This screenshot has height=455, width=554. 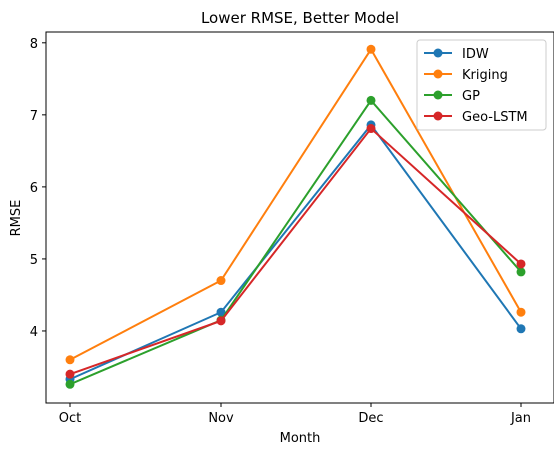 What do you see at coordinates (34, 44) in the screenshot?
I see `y-tick-label: 8` at bounding box center [34, 44].